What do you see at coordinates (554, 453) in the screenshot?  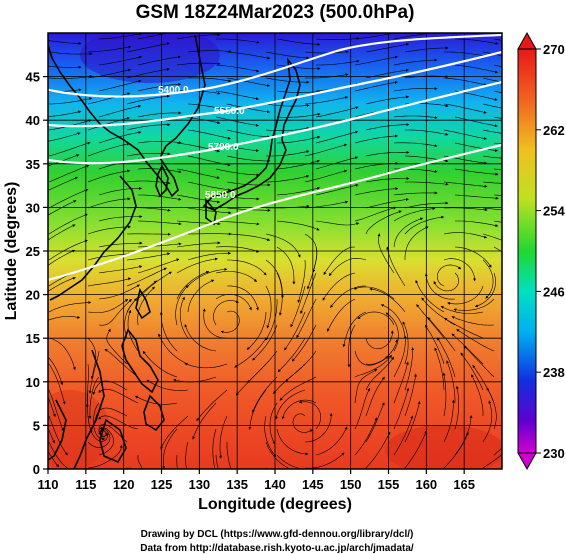 I see `colorbar-tick-label: 230` at bounding box center [554, 453].